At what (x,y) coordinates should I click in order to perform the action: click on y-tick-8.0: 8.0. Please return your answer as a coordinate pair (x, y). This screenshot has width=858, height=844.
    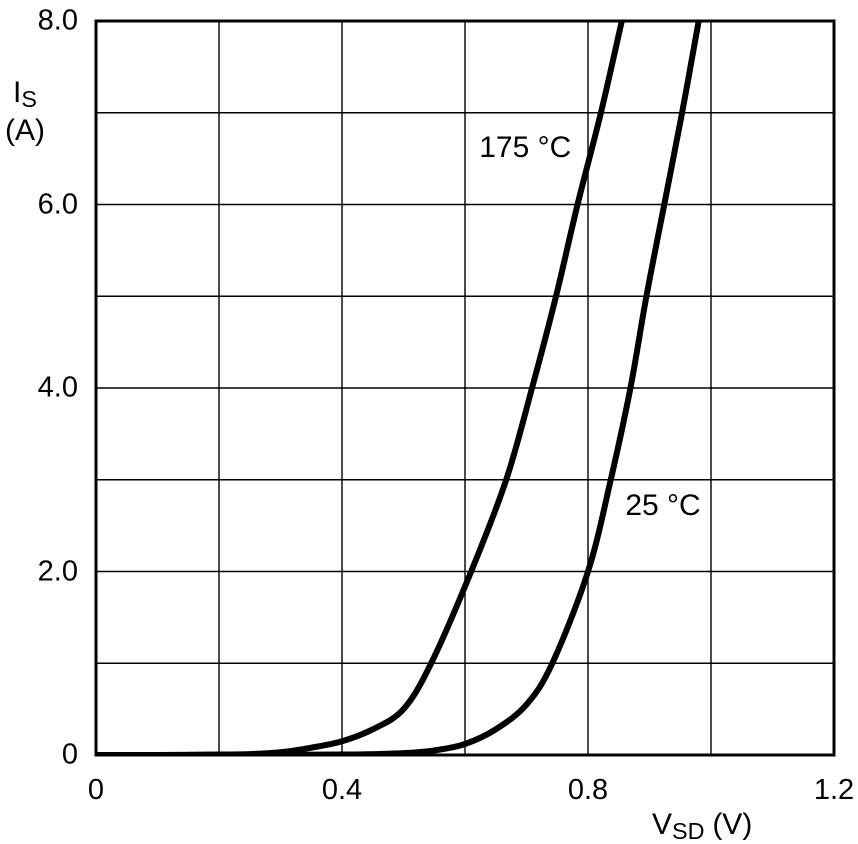
    Looking at the image, I should click on (57, 20).